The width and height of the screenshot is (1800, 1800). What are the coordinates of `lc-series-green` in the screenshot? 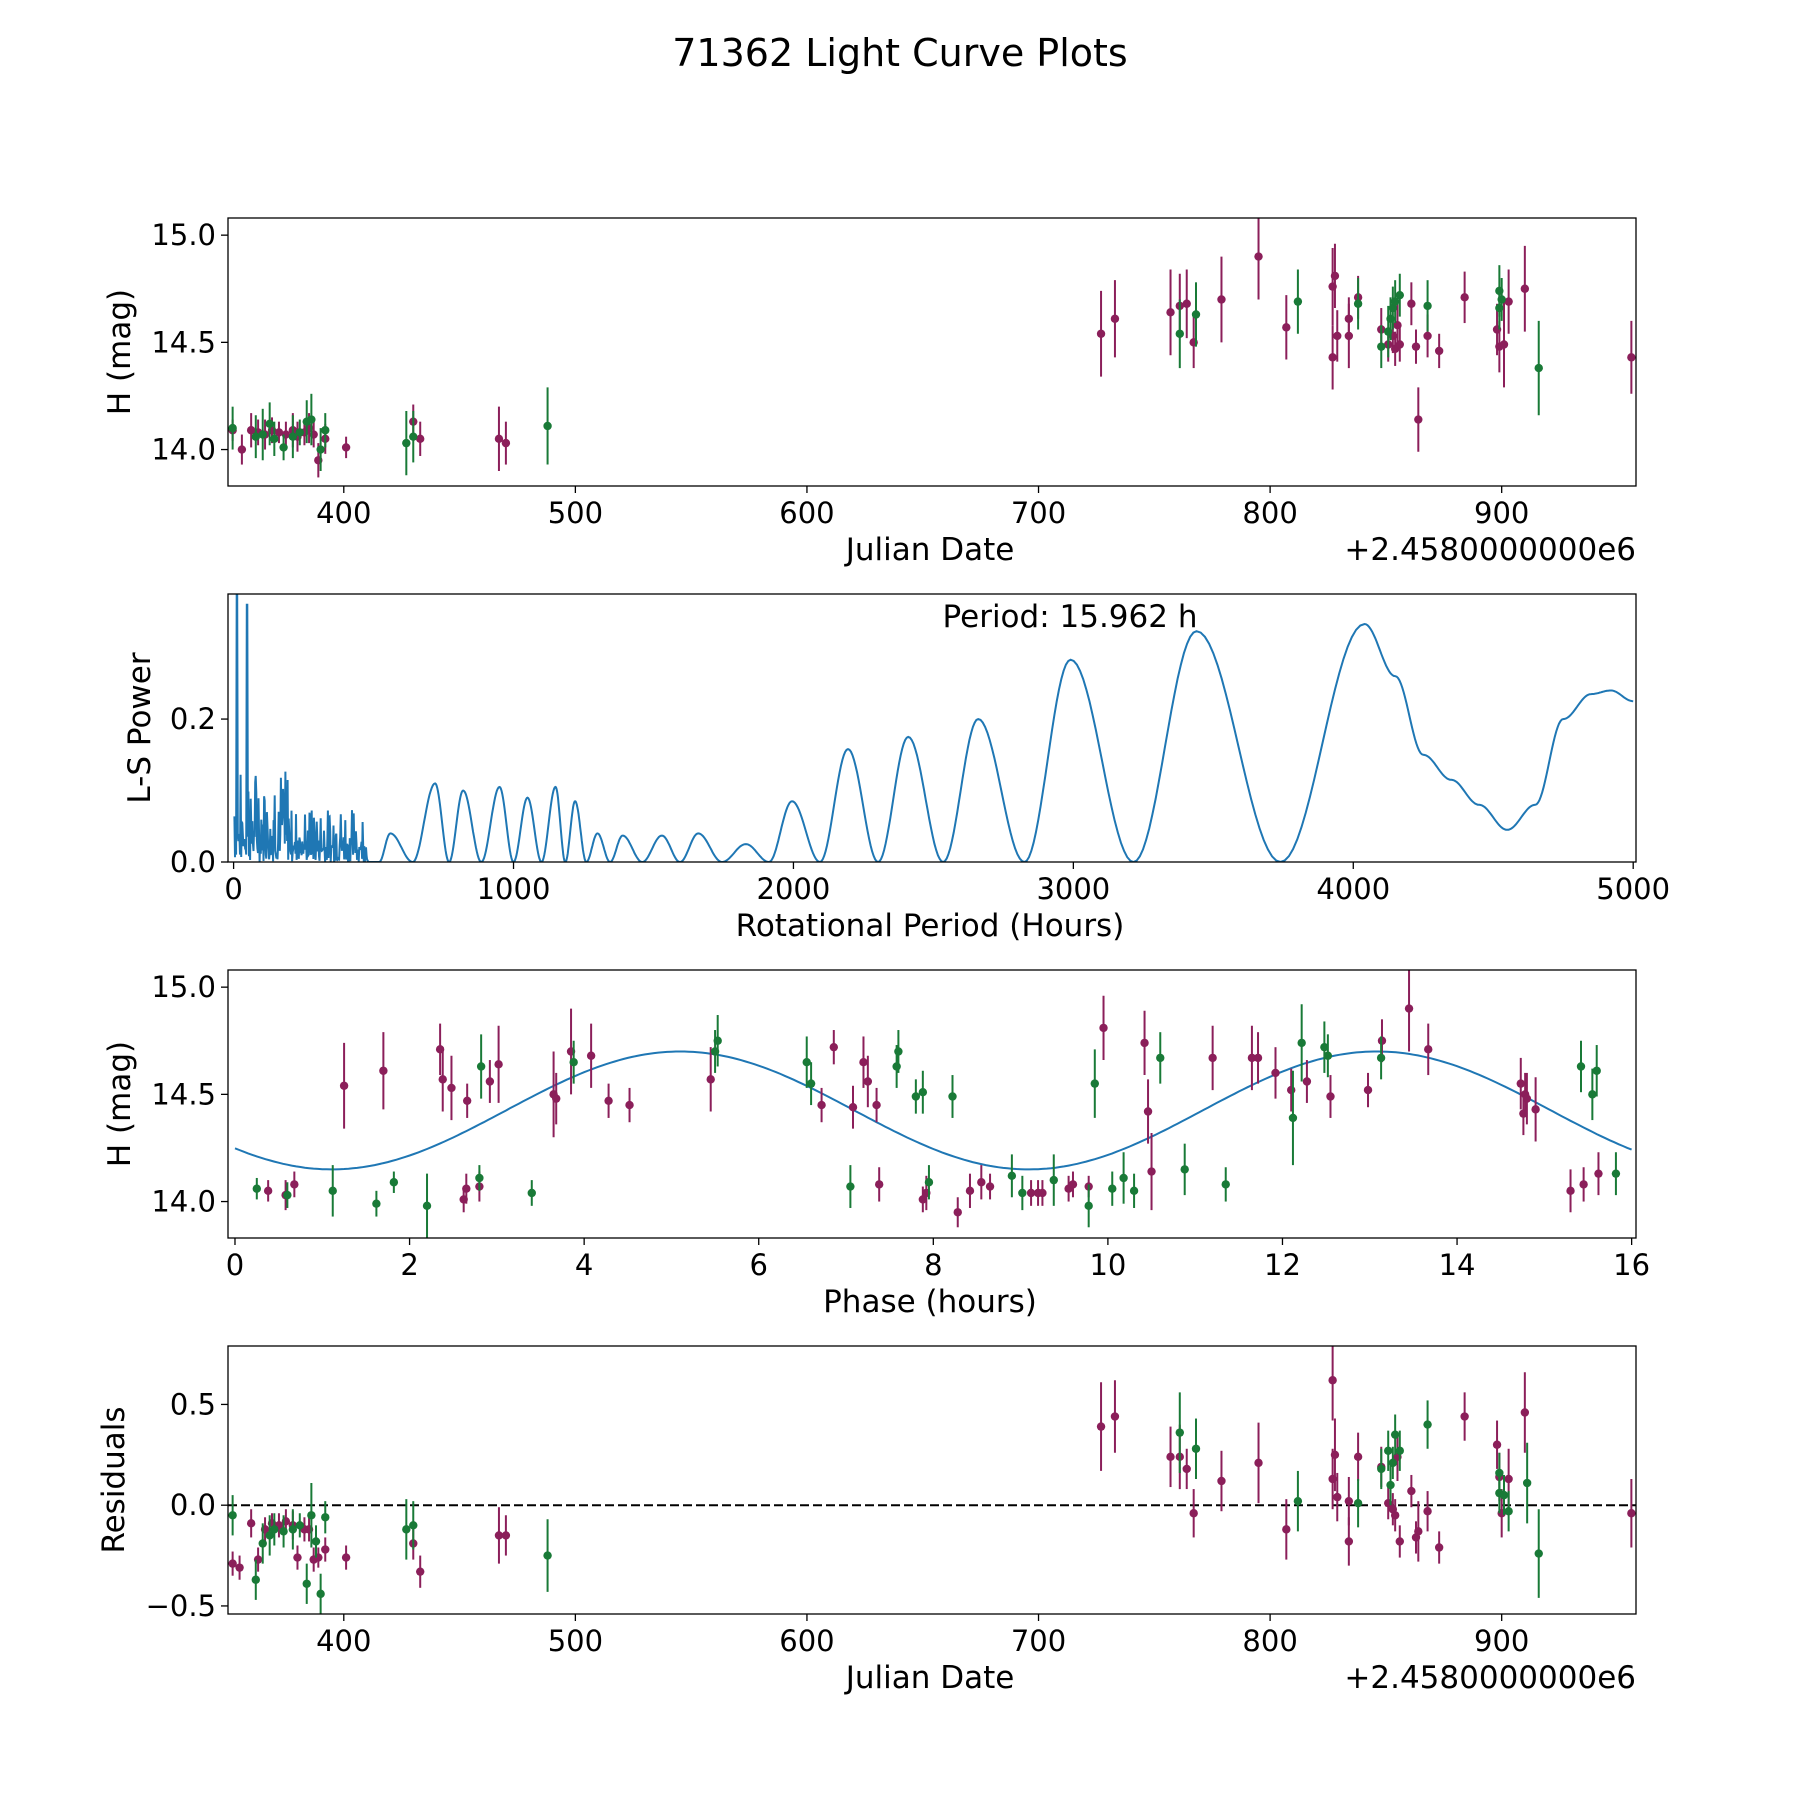 It's located at (885, 370).